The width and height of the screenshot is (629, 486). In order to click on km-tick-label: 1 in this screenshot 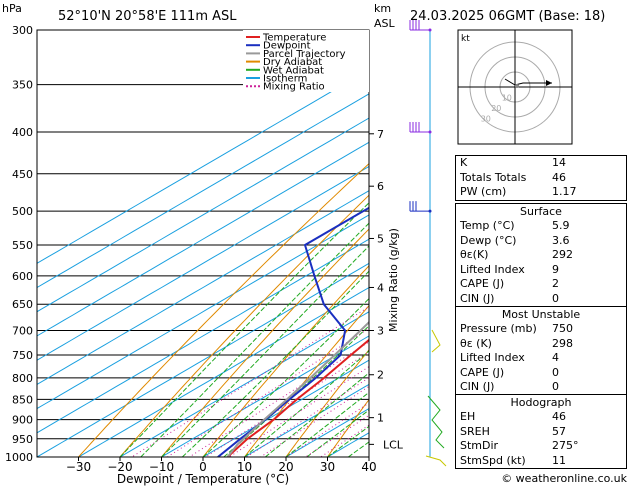, I will do `click(380, 418)`.